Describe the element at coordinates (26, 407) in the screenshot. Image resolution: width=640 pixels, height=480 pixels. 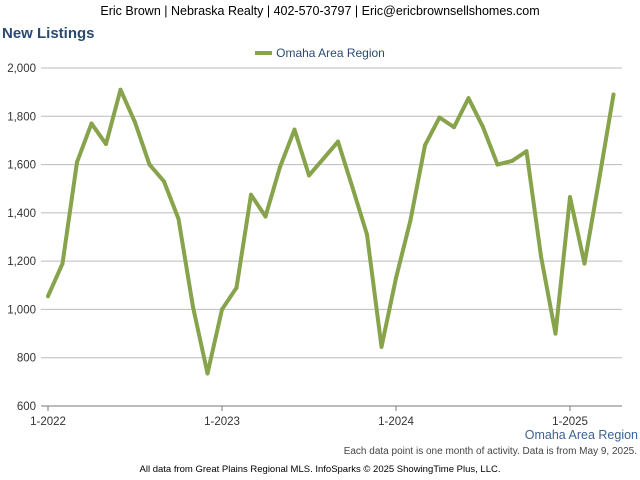
I see `y-tick-label: 600` at that location.